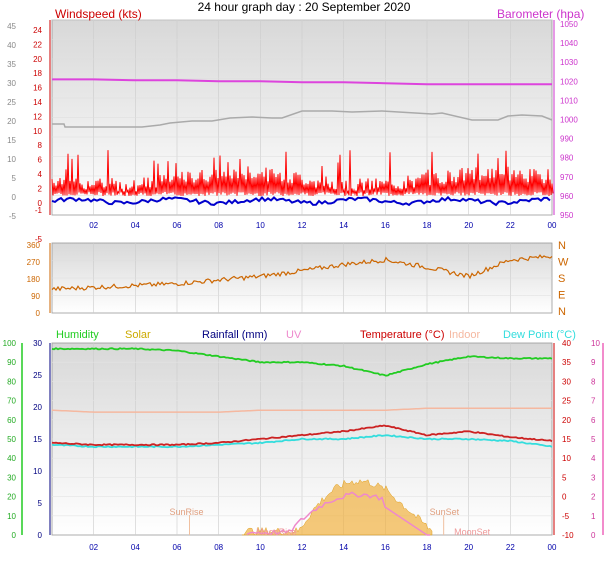  I want to click on windspeed-tick-label: 4, so click(40, 174).